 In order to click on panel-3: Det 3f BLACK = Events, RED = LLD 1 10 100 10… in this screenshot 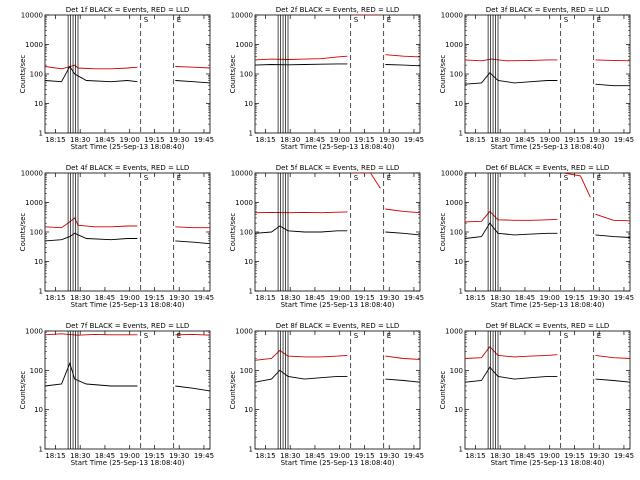, I will do `click(536, 78)`.